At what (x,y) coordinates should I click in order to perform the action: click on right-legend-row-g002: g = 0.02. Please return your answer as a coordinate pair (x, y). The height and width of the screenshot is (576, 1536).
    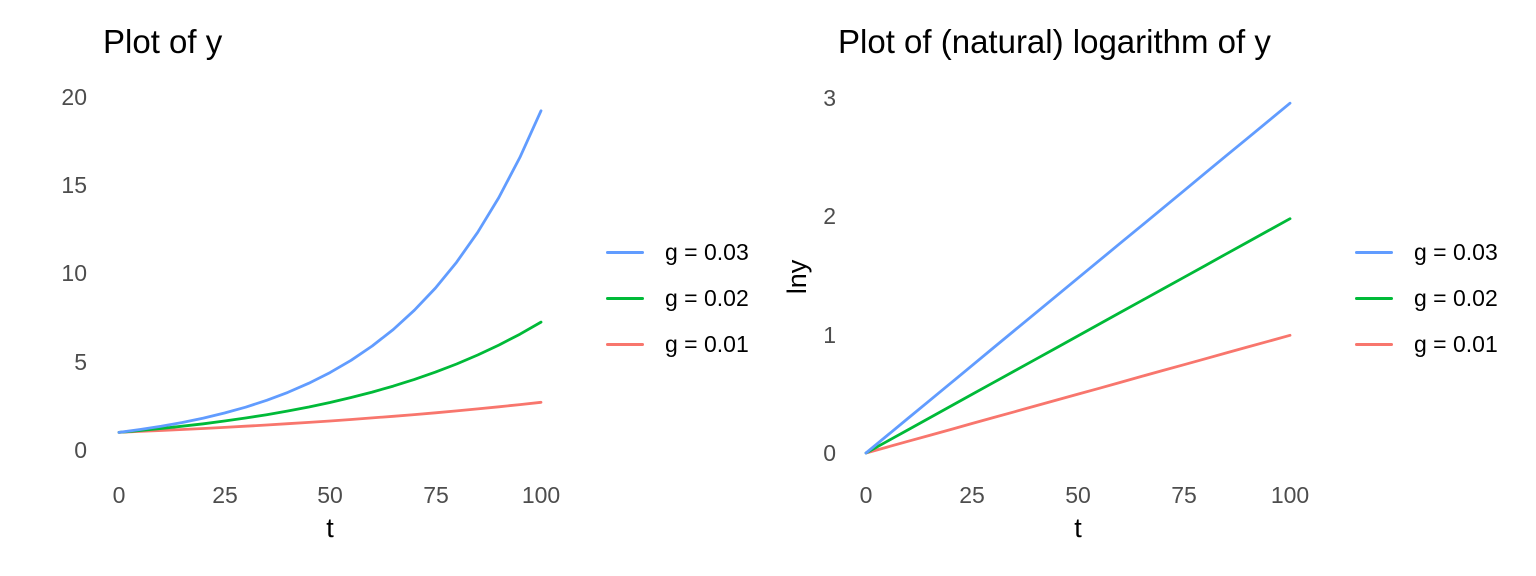
    Looking at the image, I should click on (1426, 298).